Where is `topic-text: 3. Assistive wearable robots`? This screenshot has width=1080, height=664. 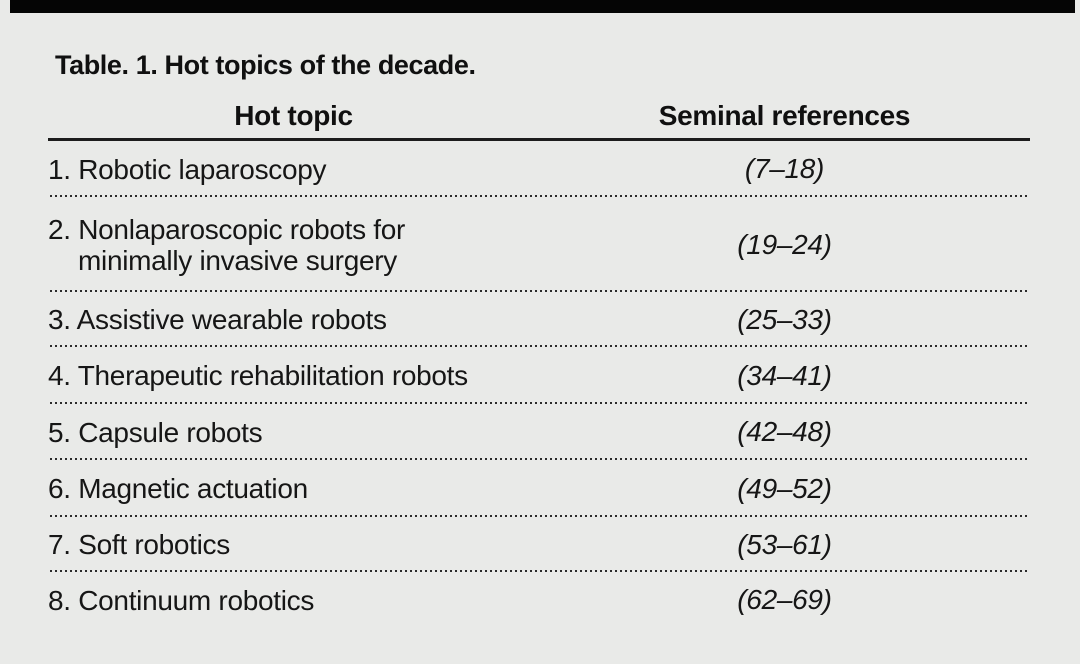 topic-text: 3. Assistive wearable robots is located at coordinates (217, 319).